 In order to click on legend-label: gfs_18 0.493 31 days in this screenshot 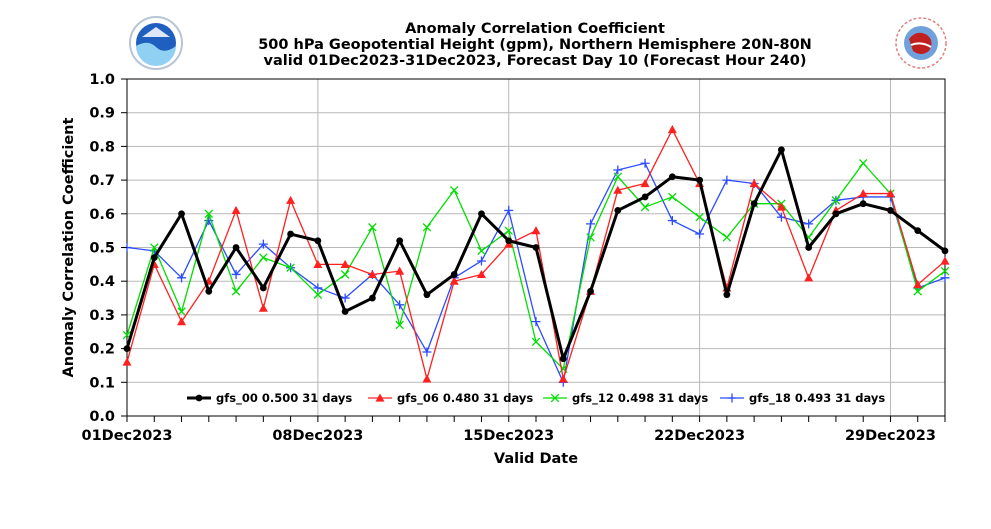, I will do `click(817, 398)`.